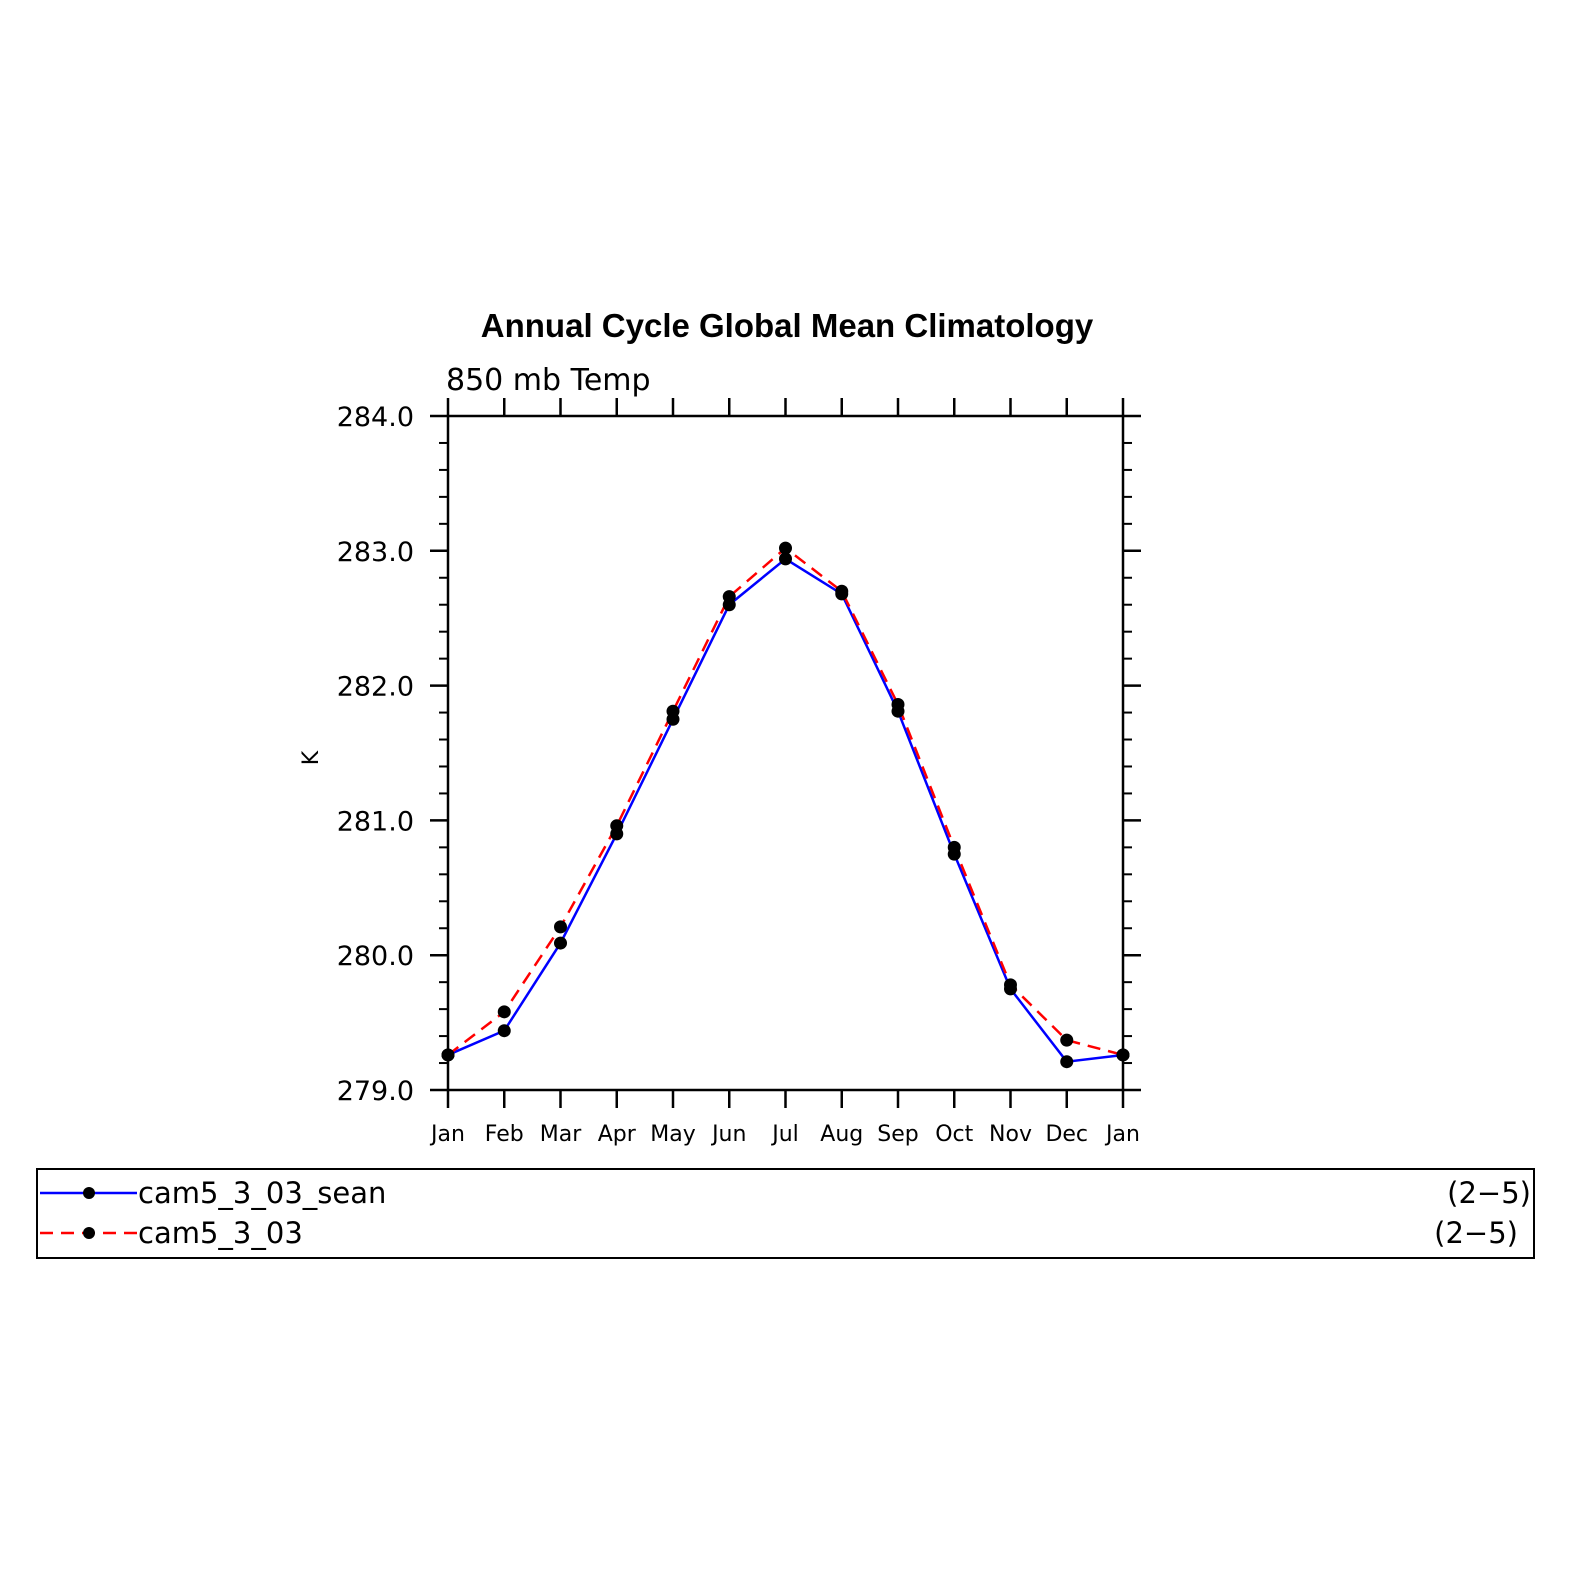 The height and width of the screenshot is (1575, 1575). I want to click on y-tick-label: 281.0, so click(375, 821).